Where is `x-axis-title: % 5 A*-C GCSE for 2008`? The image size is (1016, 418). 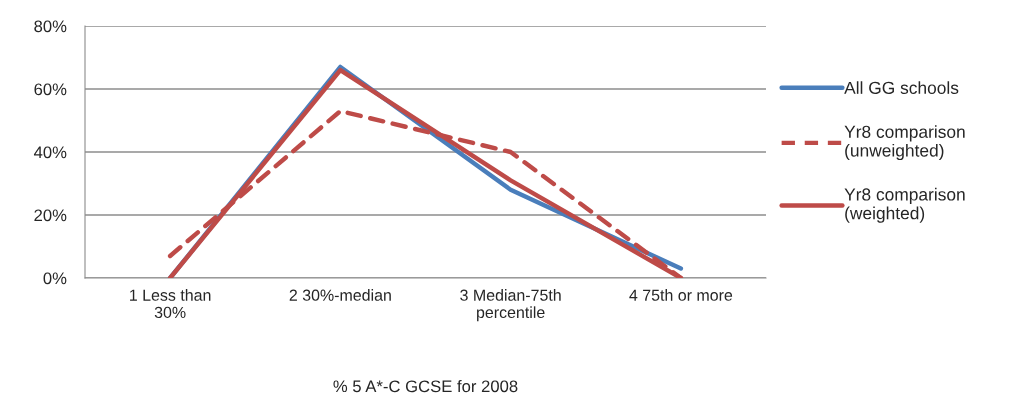 x-axis-title: % 5 A*-C GCSE for 2008 is located at coordinates (425, 386).